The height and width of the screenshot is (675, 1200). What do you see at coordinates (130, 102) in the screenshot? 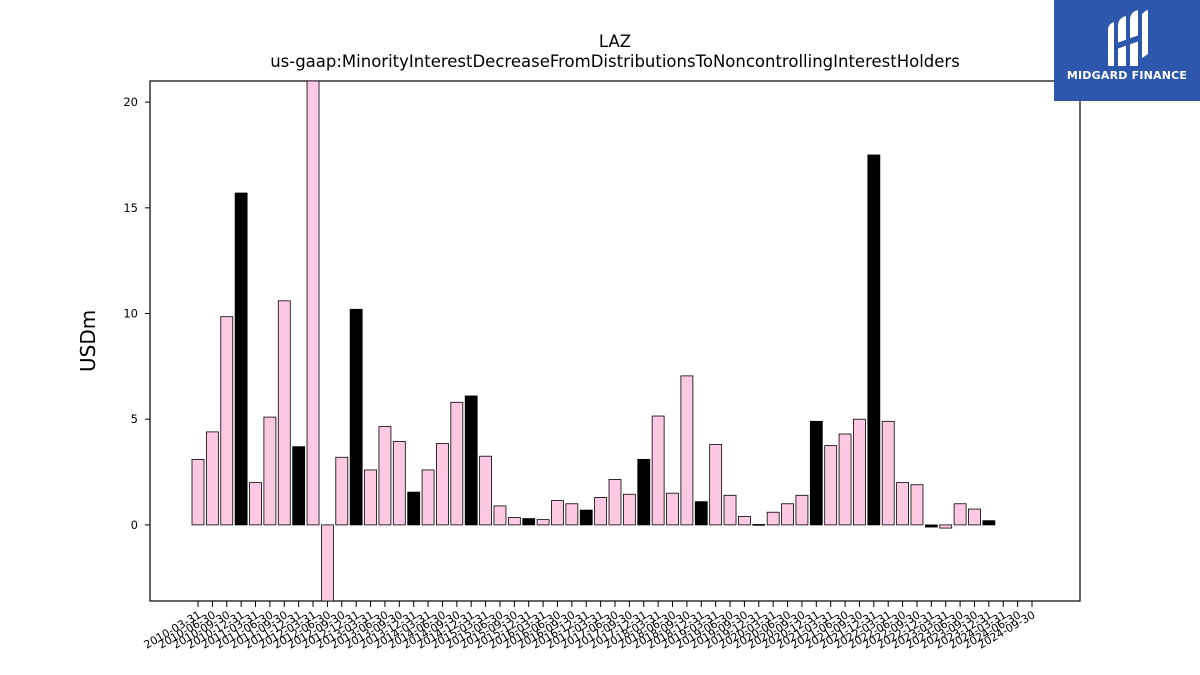
I see `y-tick-label: 20` at bounding box center [130, 102].